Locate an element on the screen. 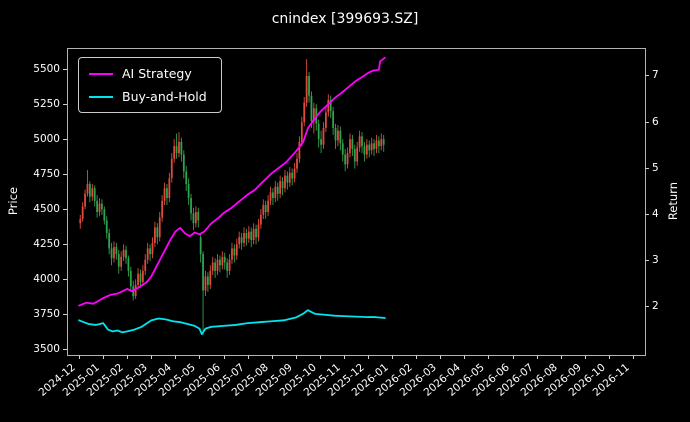 The height and width of the screenshot is (422, 690). legend-item-buy-and-hold: Buy-and-Hold is located at coordinates (148, 96).